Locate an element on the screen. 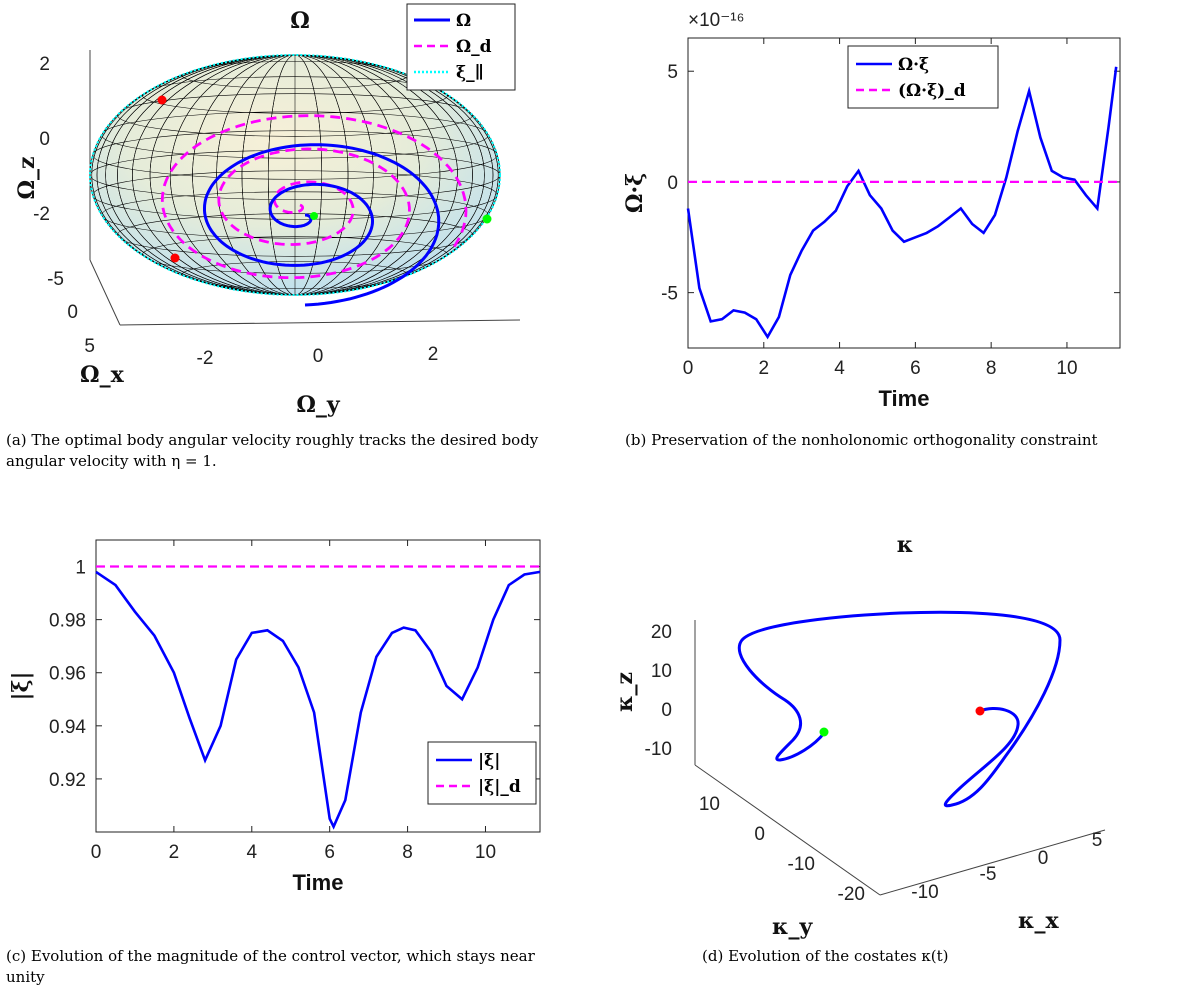  y-tick-label: 0.92 is located at coordinates (67, 780).